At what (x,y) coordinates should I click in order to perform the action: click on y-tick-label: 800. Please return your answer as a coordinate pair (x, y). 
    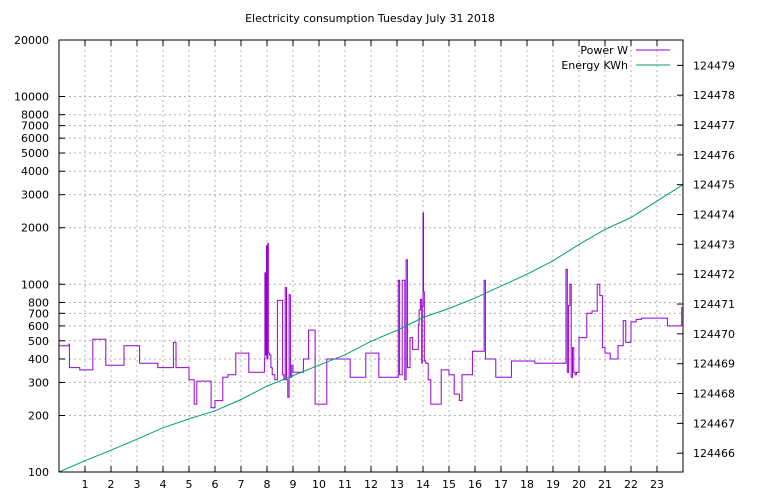
    Looking at the image, I should click on (38, 302).